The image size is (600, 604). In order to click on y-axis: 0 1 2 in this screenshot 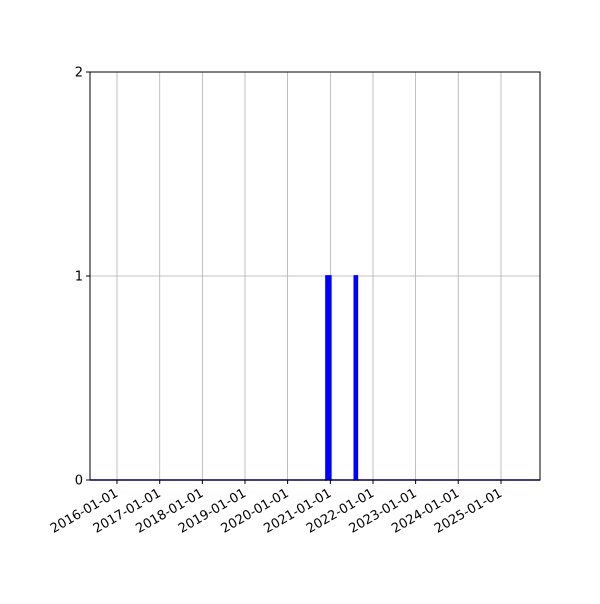, I will do `click(82, 277)`.